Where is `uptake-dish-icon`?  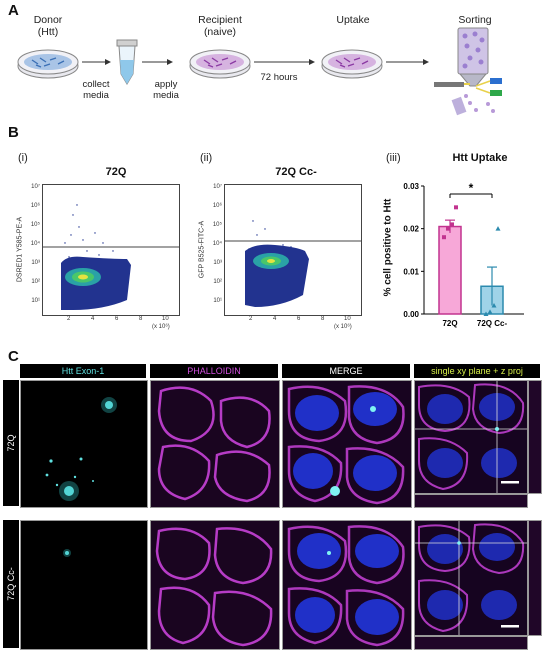 uptake-dish-icon is located at coordinates (352, 64).